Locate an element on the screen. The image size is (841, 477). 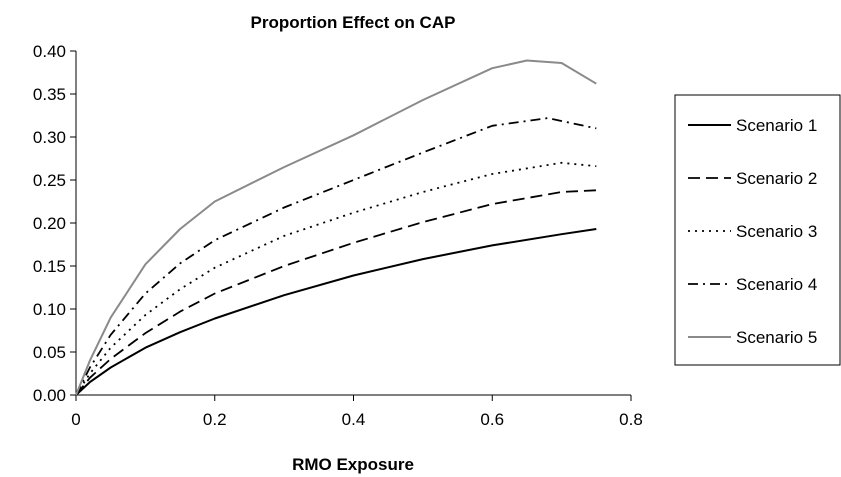
y-tick-label: 0.25 is located at coordinates (49, 180).